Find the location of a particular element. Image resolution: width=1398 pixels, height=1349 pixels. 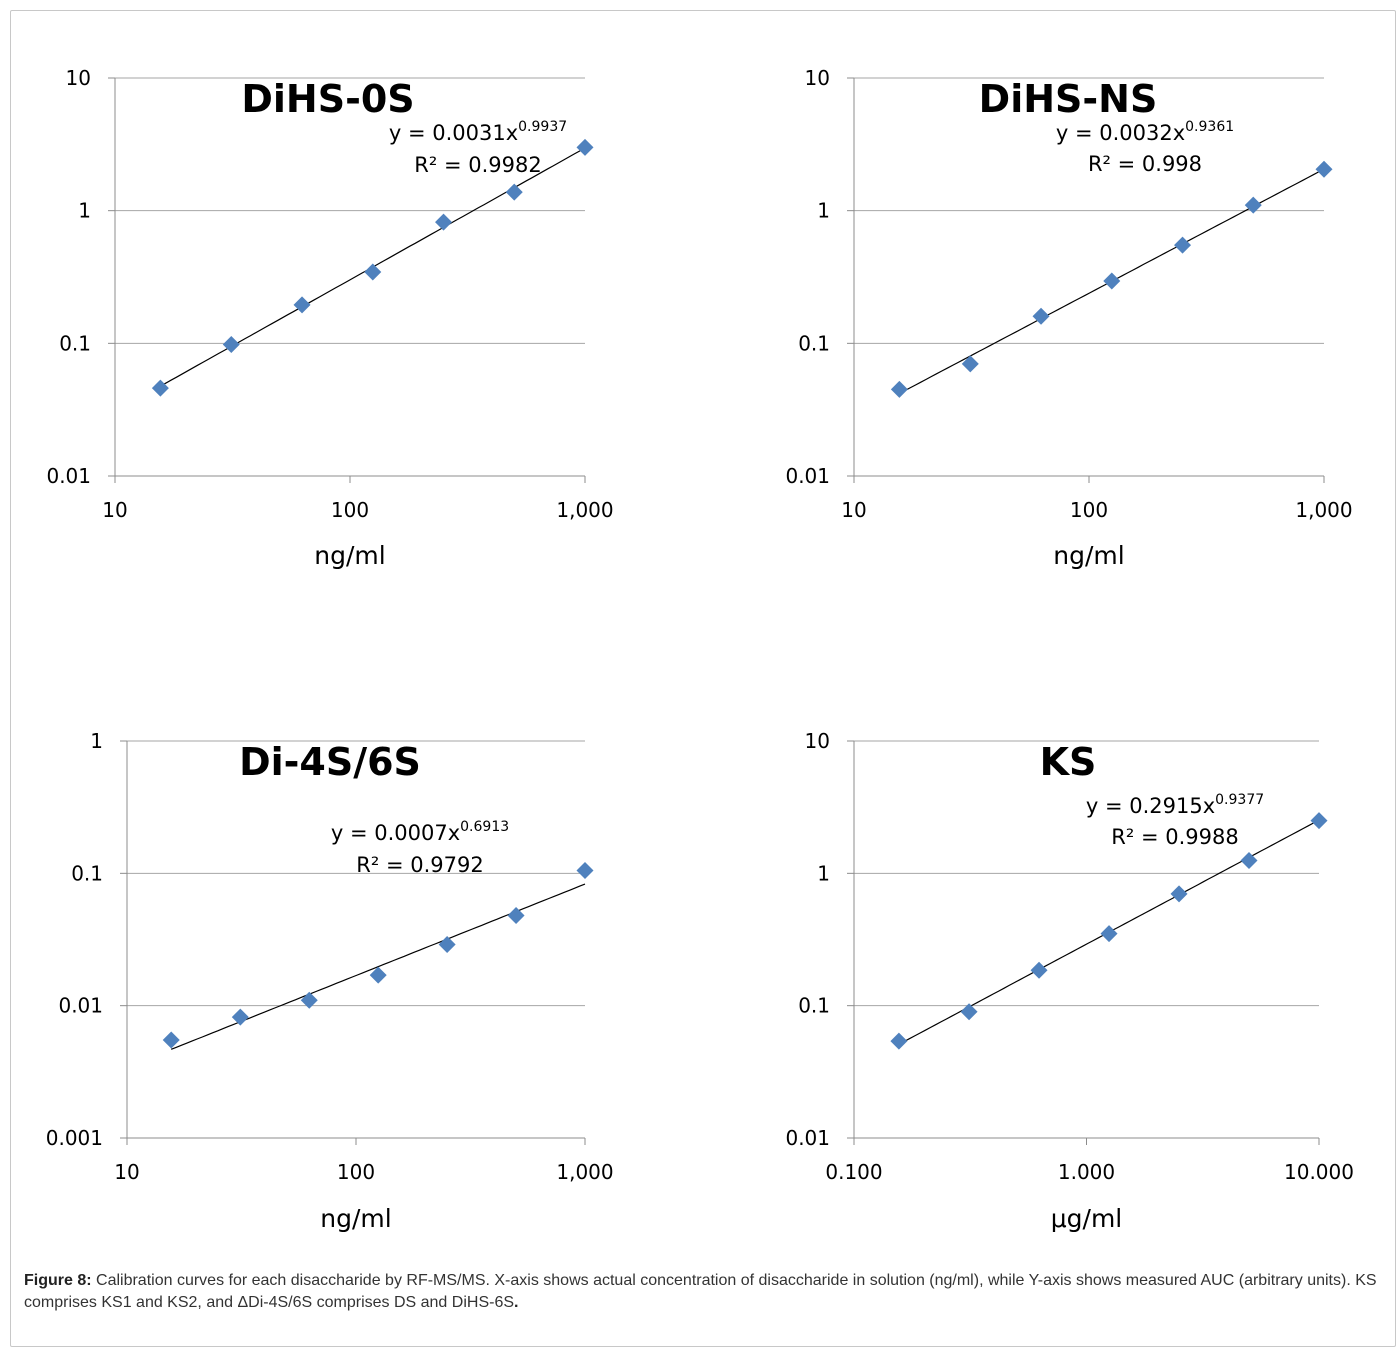

chart4-x-axis-label: μg/ml is located at coordinates (1087, 1218).